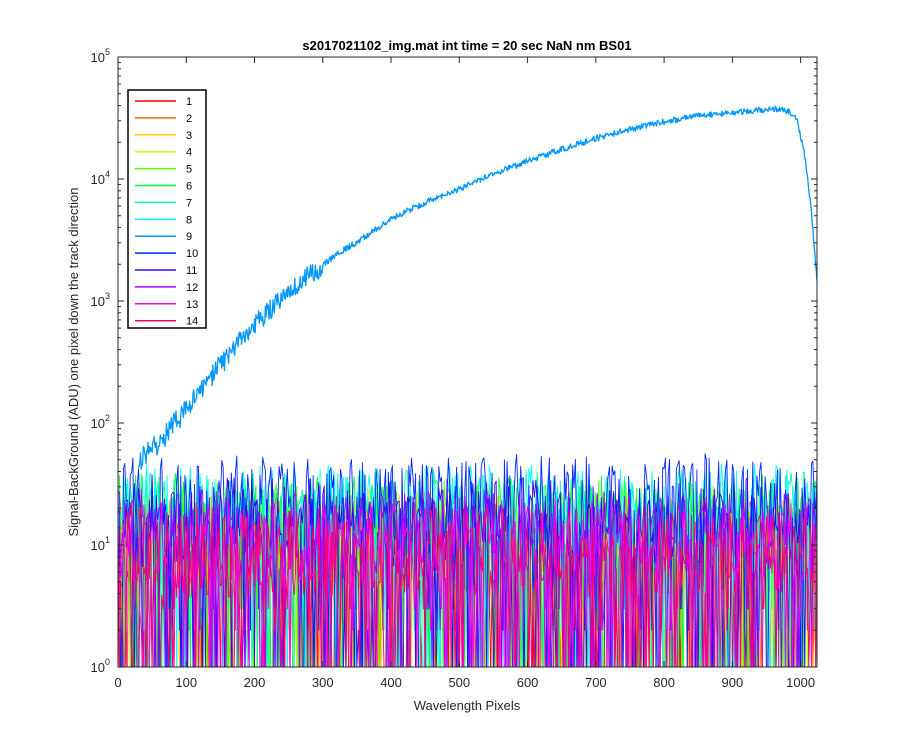 Image resolution: width=900 pixels, height=755 pixels. Describe the element at coordinates (596, 682) in the screenshot. I see `x-tick-label: 700` at that location.